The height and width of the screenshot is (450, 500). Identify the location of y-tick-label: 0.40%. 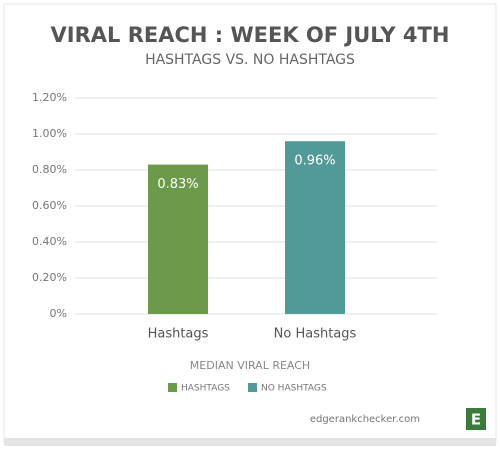
(49, 241).